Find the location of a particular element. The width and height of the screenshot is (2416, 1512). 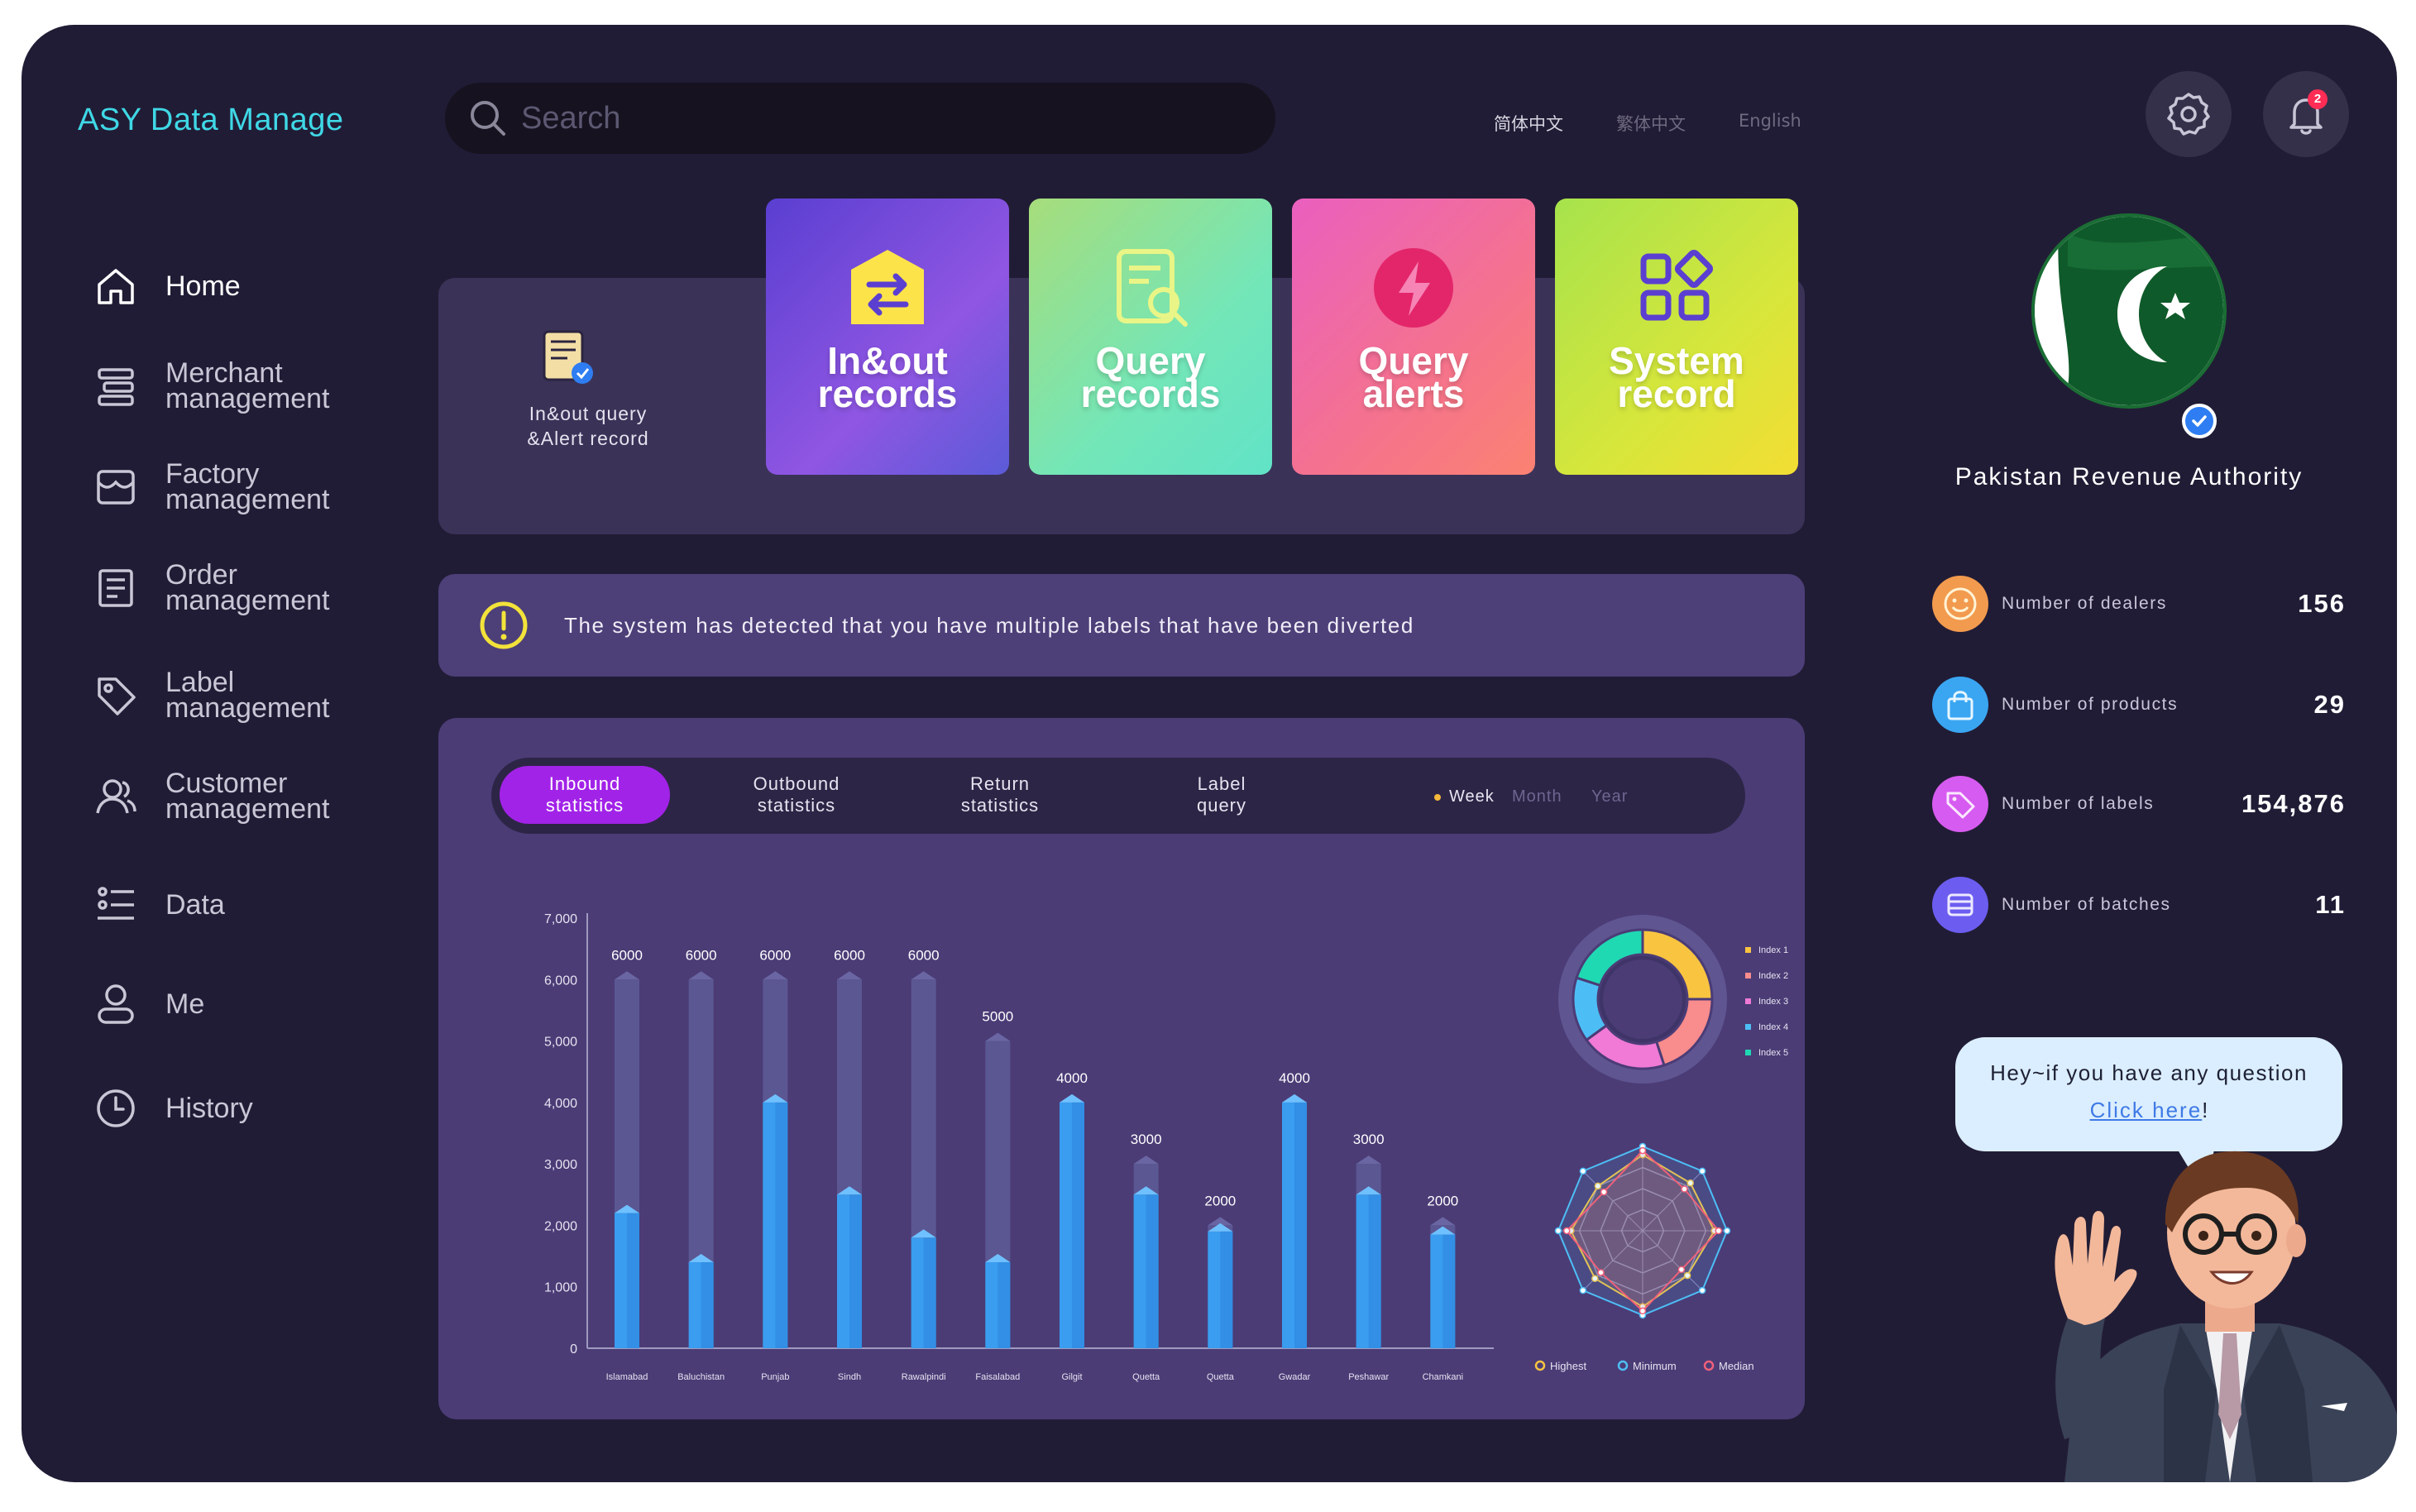

tab-outbound-statistics: Outbound statistics is located at coordinates (796, 794).